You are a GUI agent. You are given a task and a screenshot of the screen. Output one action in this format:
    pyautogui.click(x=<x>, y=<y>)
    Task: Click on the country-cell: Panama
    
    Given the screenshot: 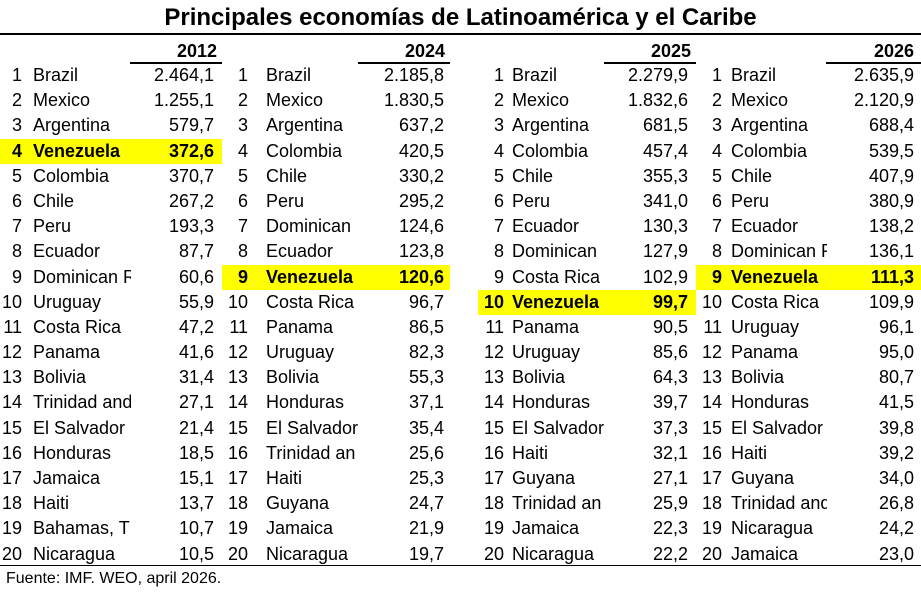 What is the action you would take?
    pyautogui.click(x=765, y=352)
    